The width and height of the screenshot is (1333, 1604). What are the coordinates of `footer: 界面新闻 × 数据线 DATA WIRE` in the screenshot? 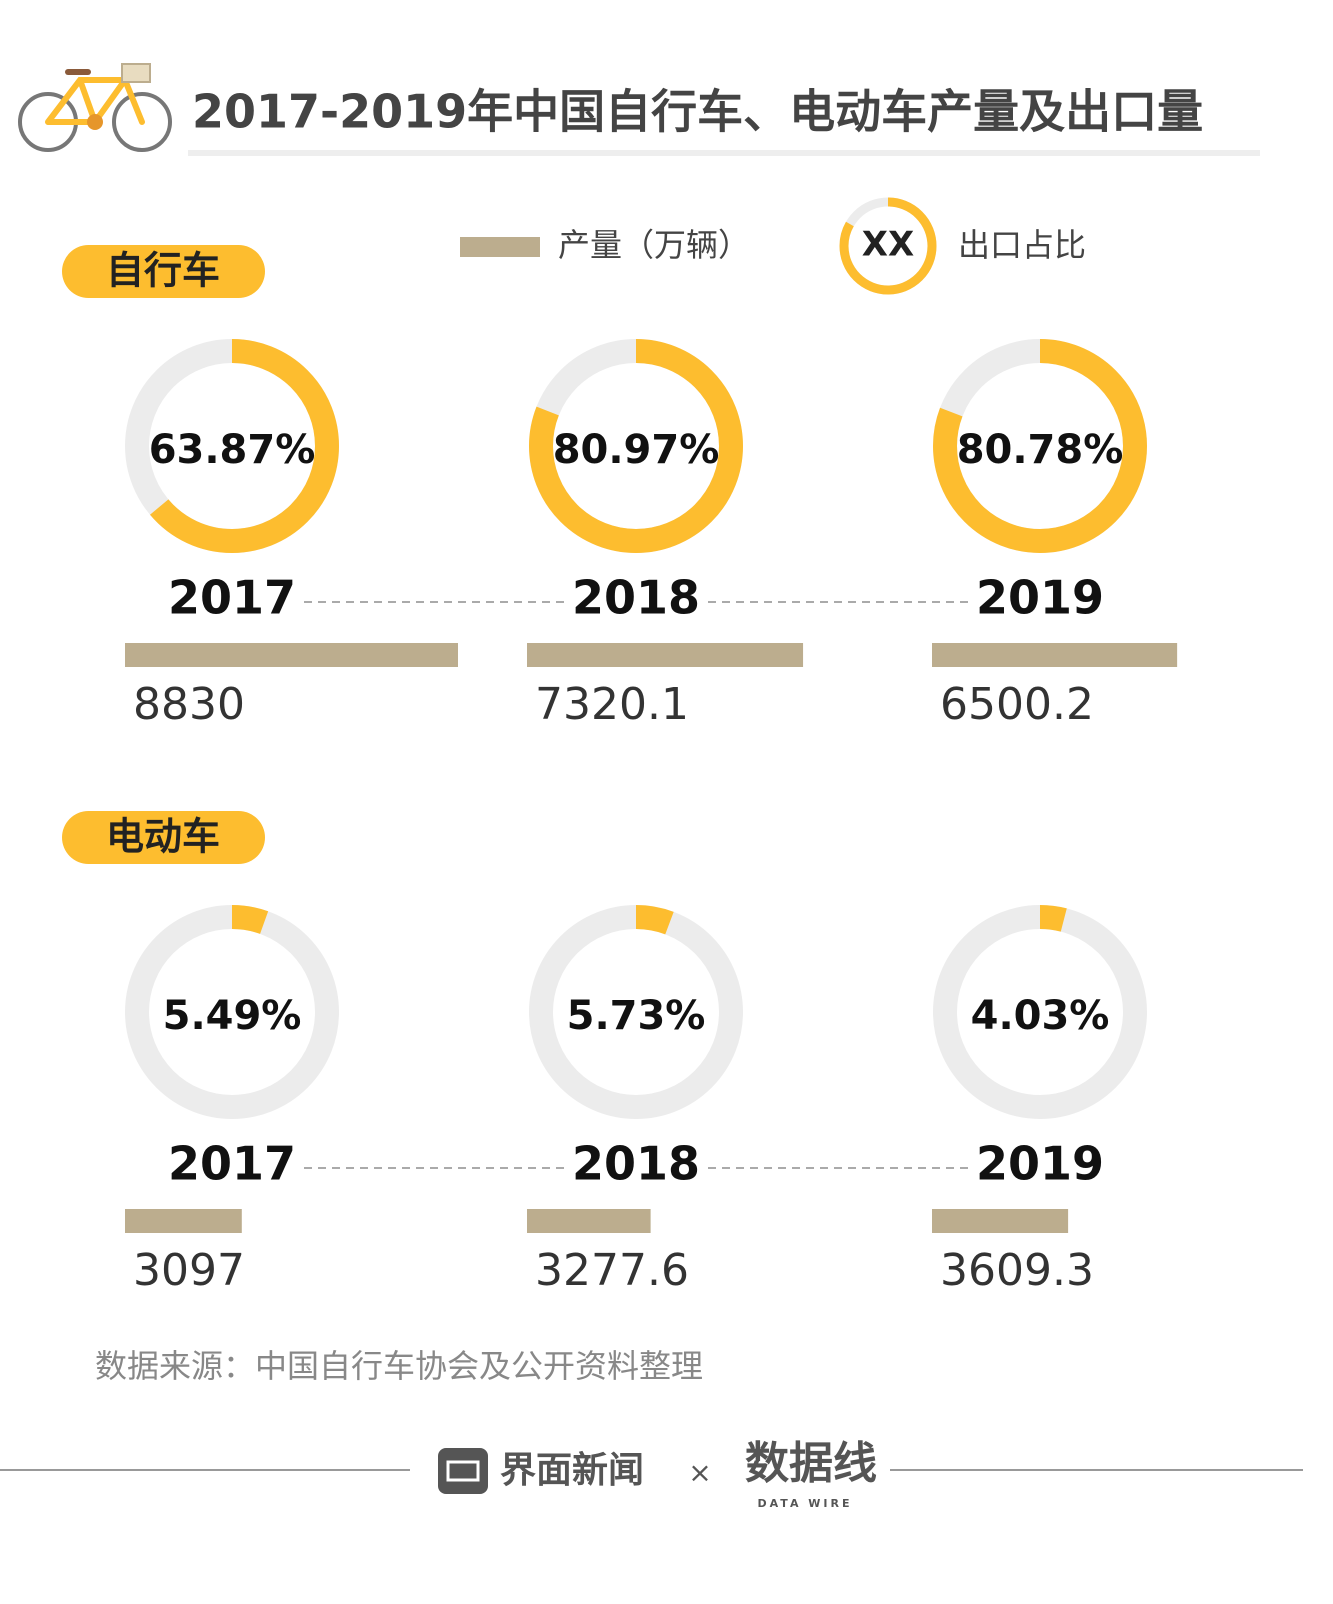 It's located at (651, 1474).